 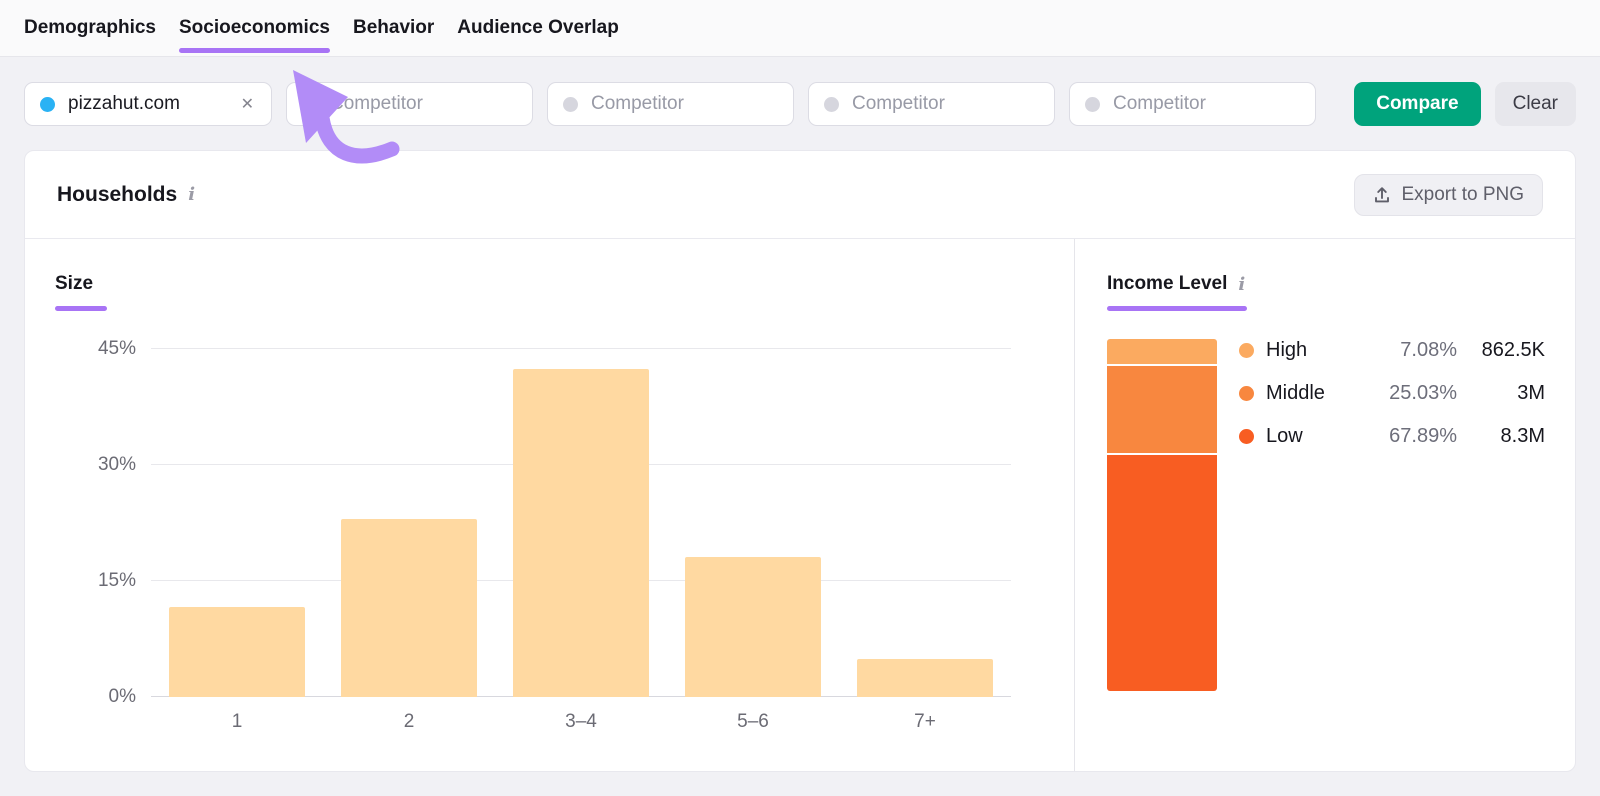 I want to click on legend-dot-high-icon, so click(x=1246, y=350).